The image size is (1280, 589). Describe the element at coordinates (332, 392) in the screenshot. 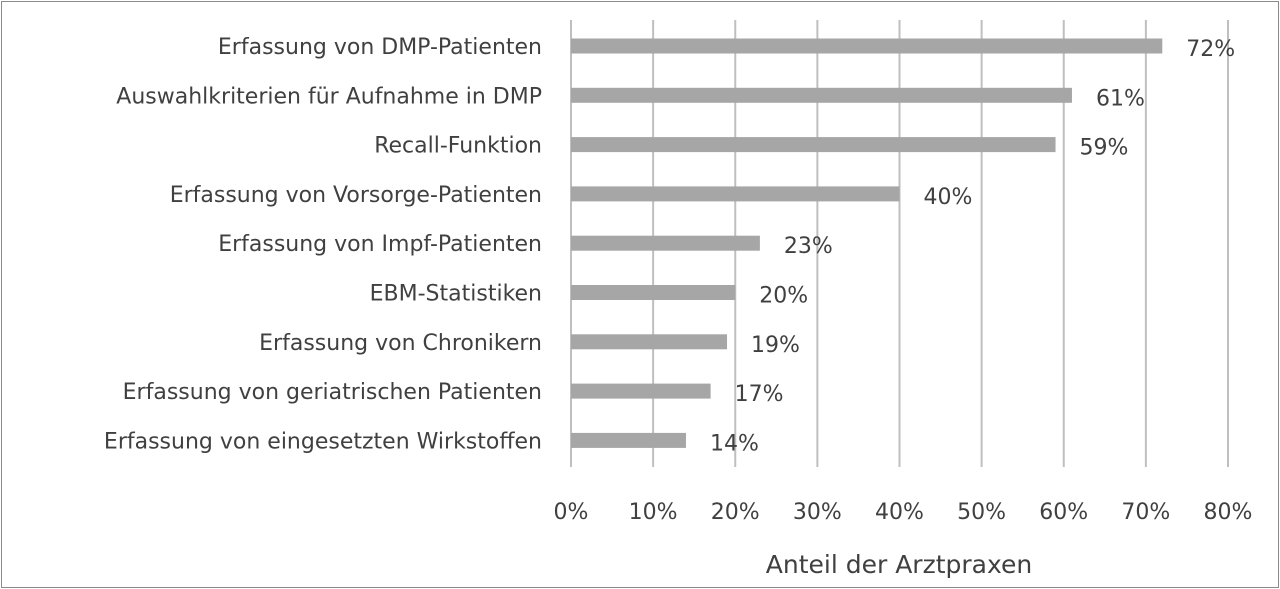

I see `category-label: Erfassung von geriatrischen Patienten` at that location.